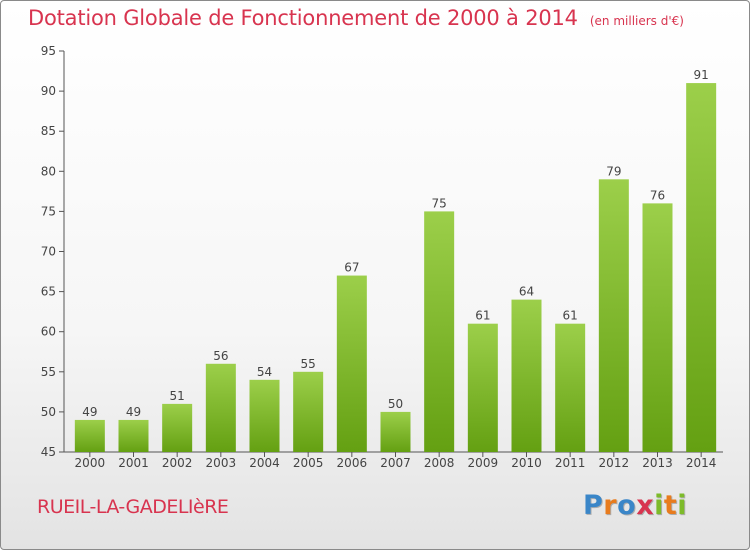 The width and height of the screenshot is (750, 550). What do you see at coordinates (48, 171) in the screenshot?
I see `y-tick-label: 80` at bounding box center [48, 171].